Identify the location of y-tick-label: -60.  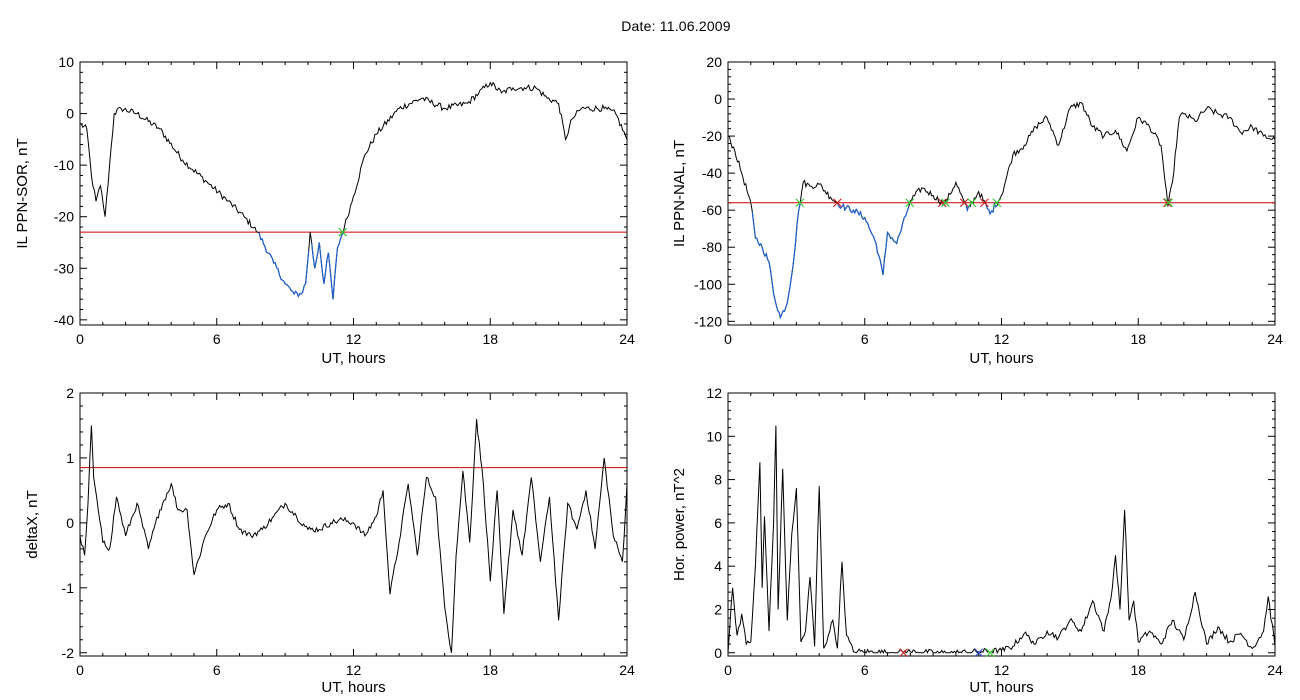
(712, 210).